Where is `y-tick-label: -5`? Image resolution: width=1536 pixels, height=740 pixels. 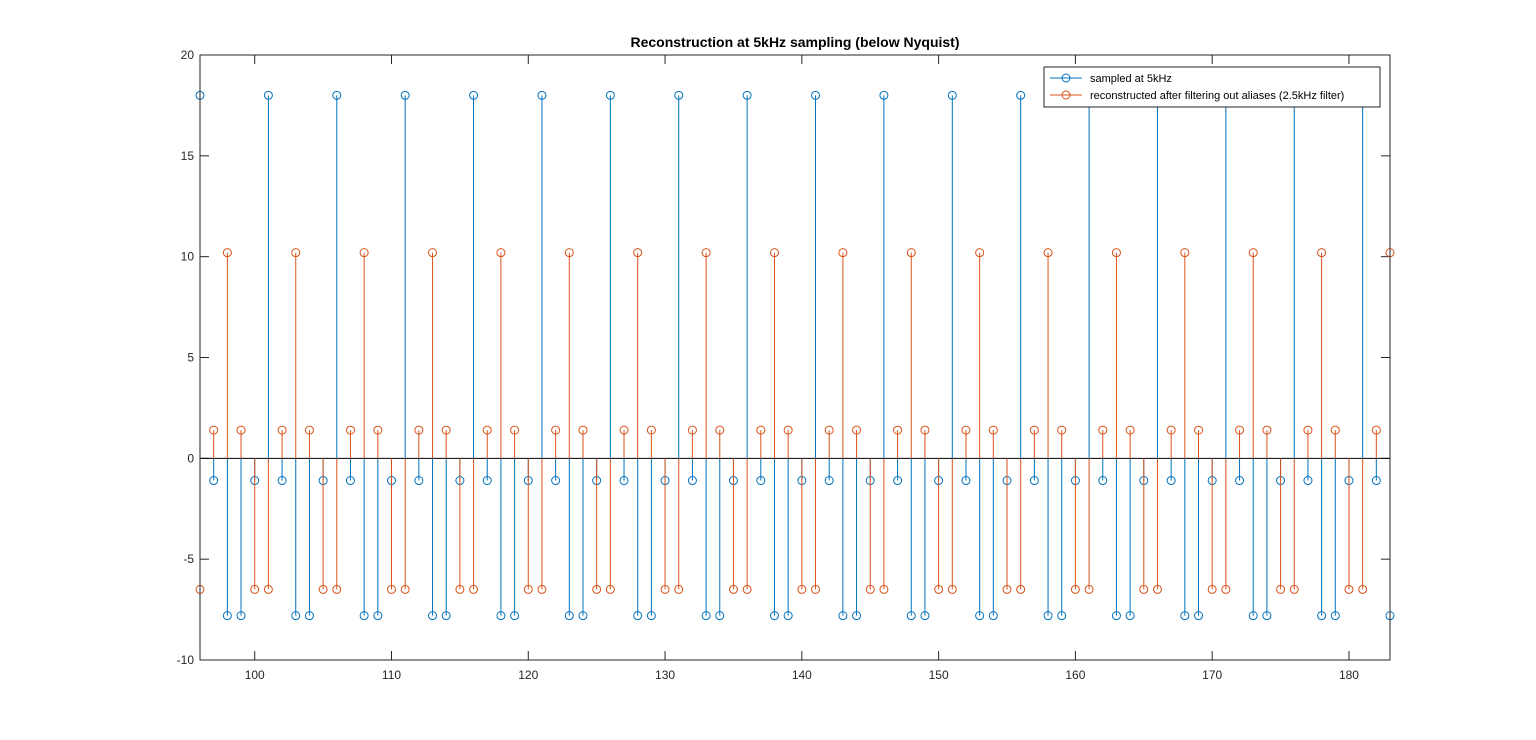
y-tick-label: -5 is located at coordinates (188, 559).